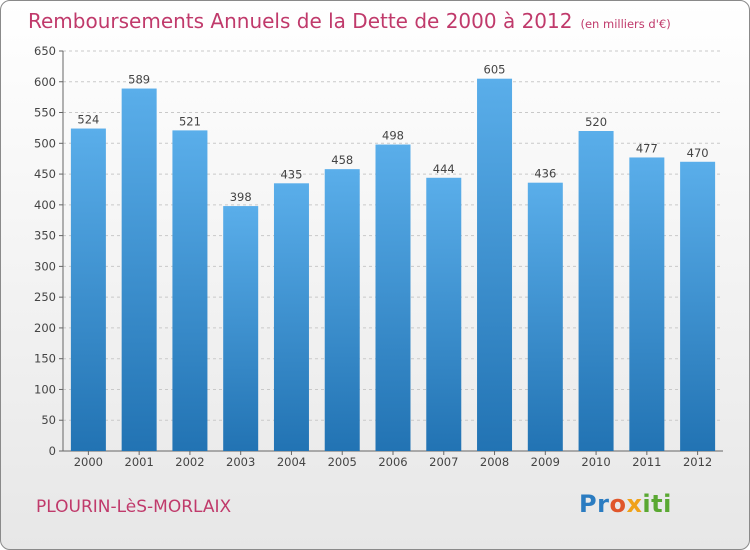 The width and height of the screenshot is (750, 550). What do you see at coordinates (618, 504) in the screenshot?
I see `logo-part: o` at bounding box center [618, 504].